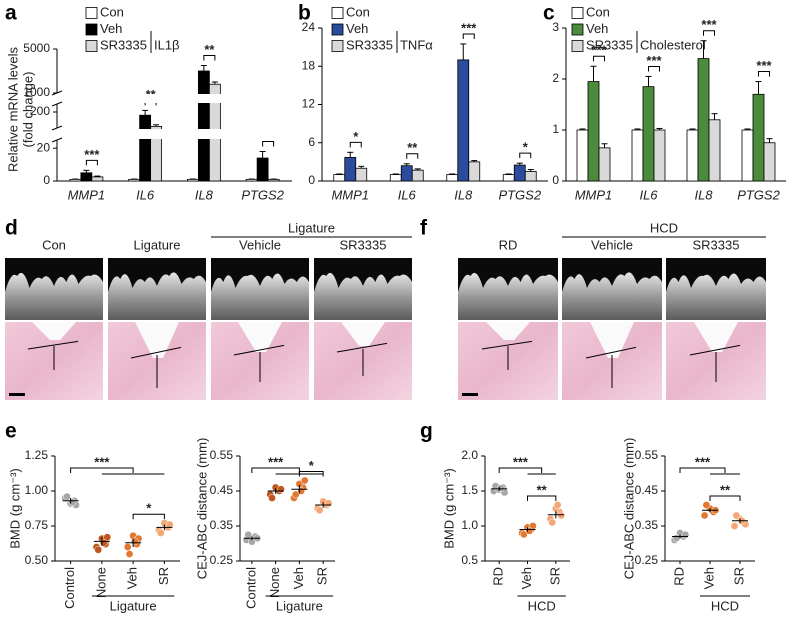 The width and height of the screenshot is (790, 618). Describe the element at coordinates (612, 244) in the screenshot. I see `column-label: Vehicle` at that location.